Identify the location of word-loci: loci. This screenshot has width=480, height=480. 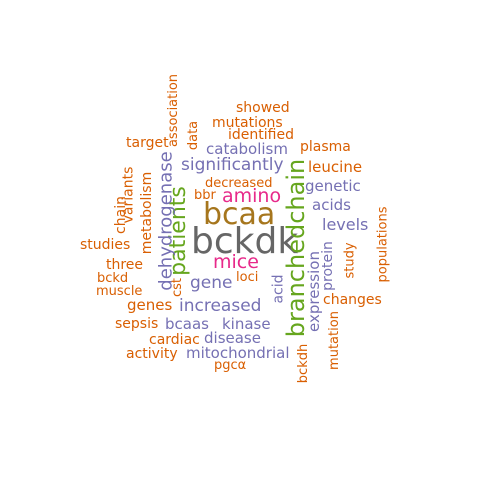
(247, 277).